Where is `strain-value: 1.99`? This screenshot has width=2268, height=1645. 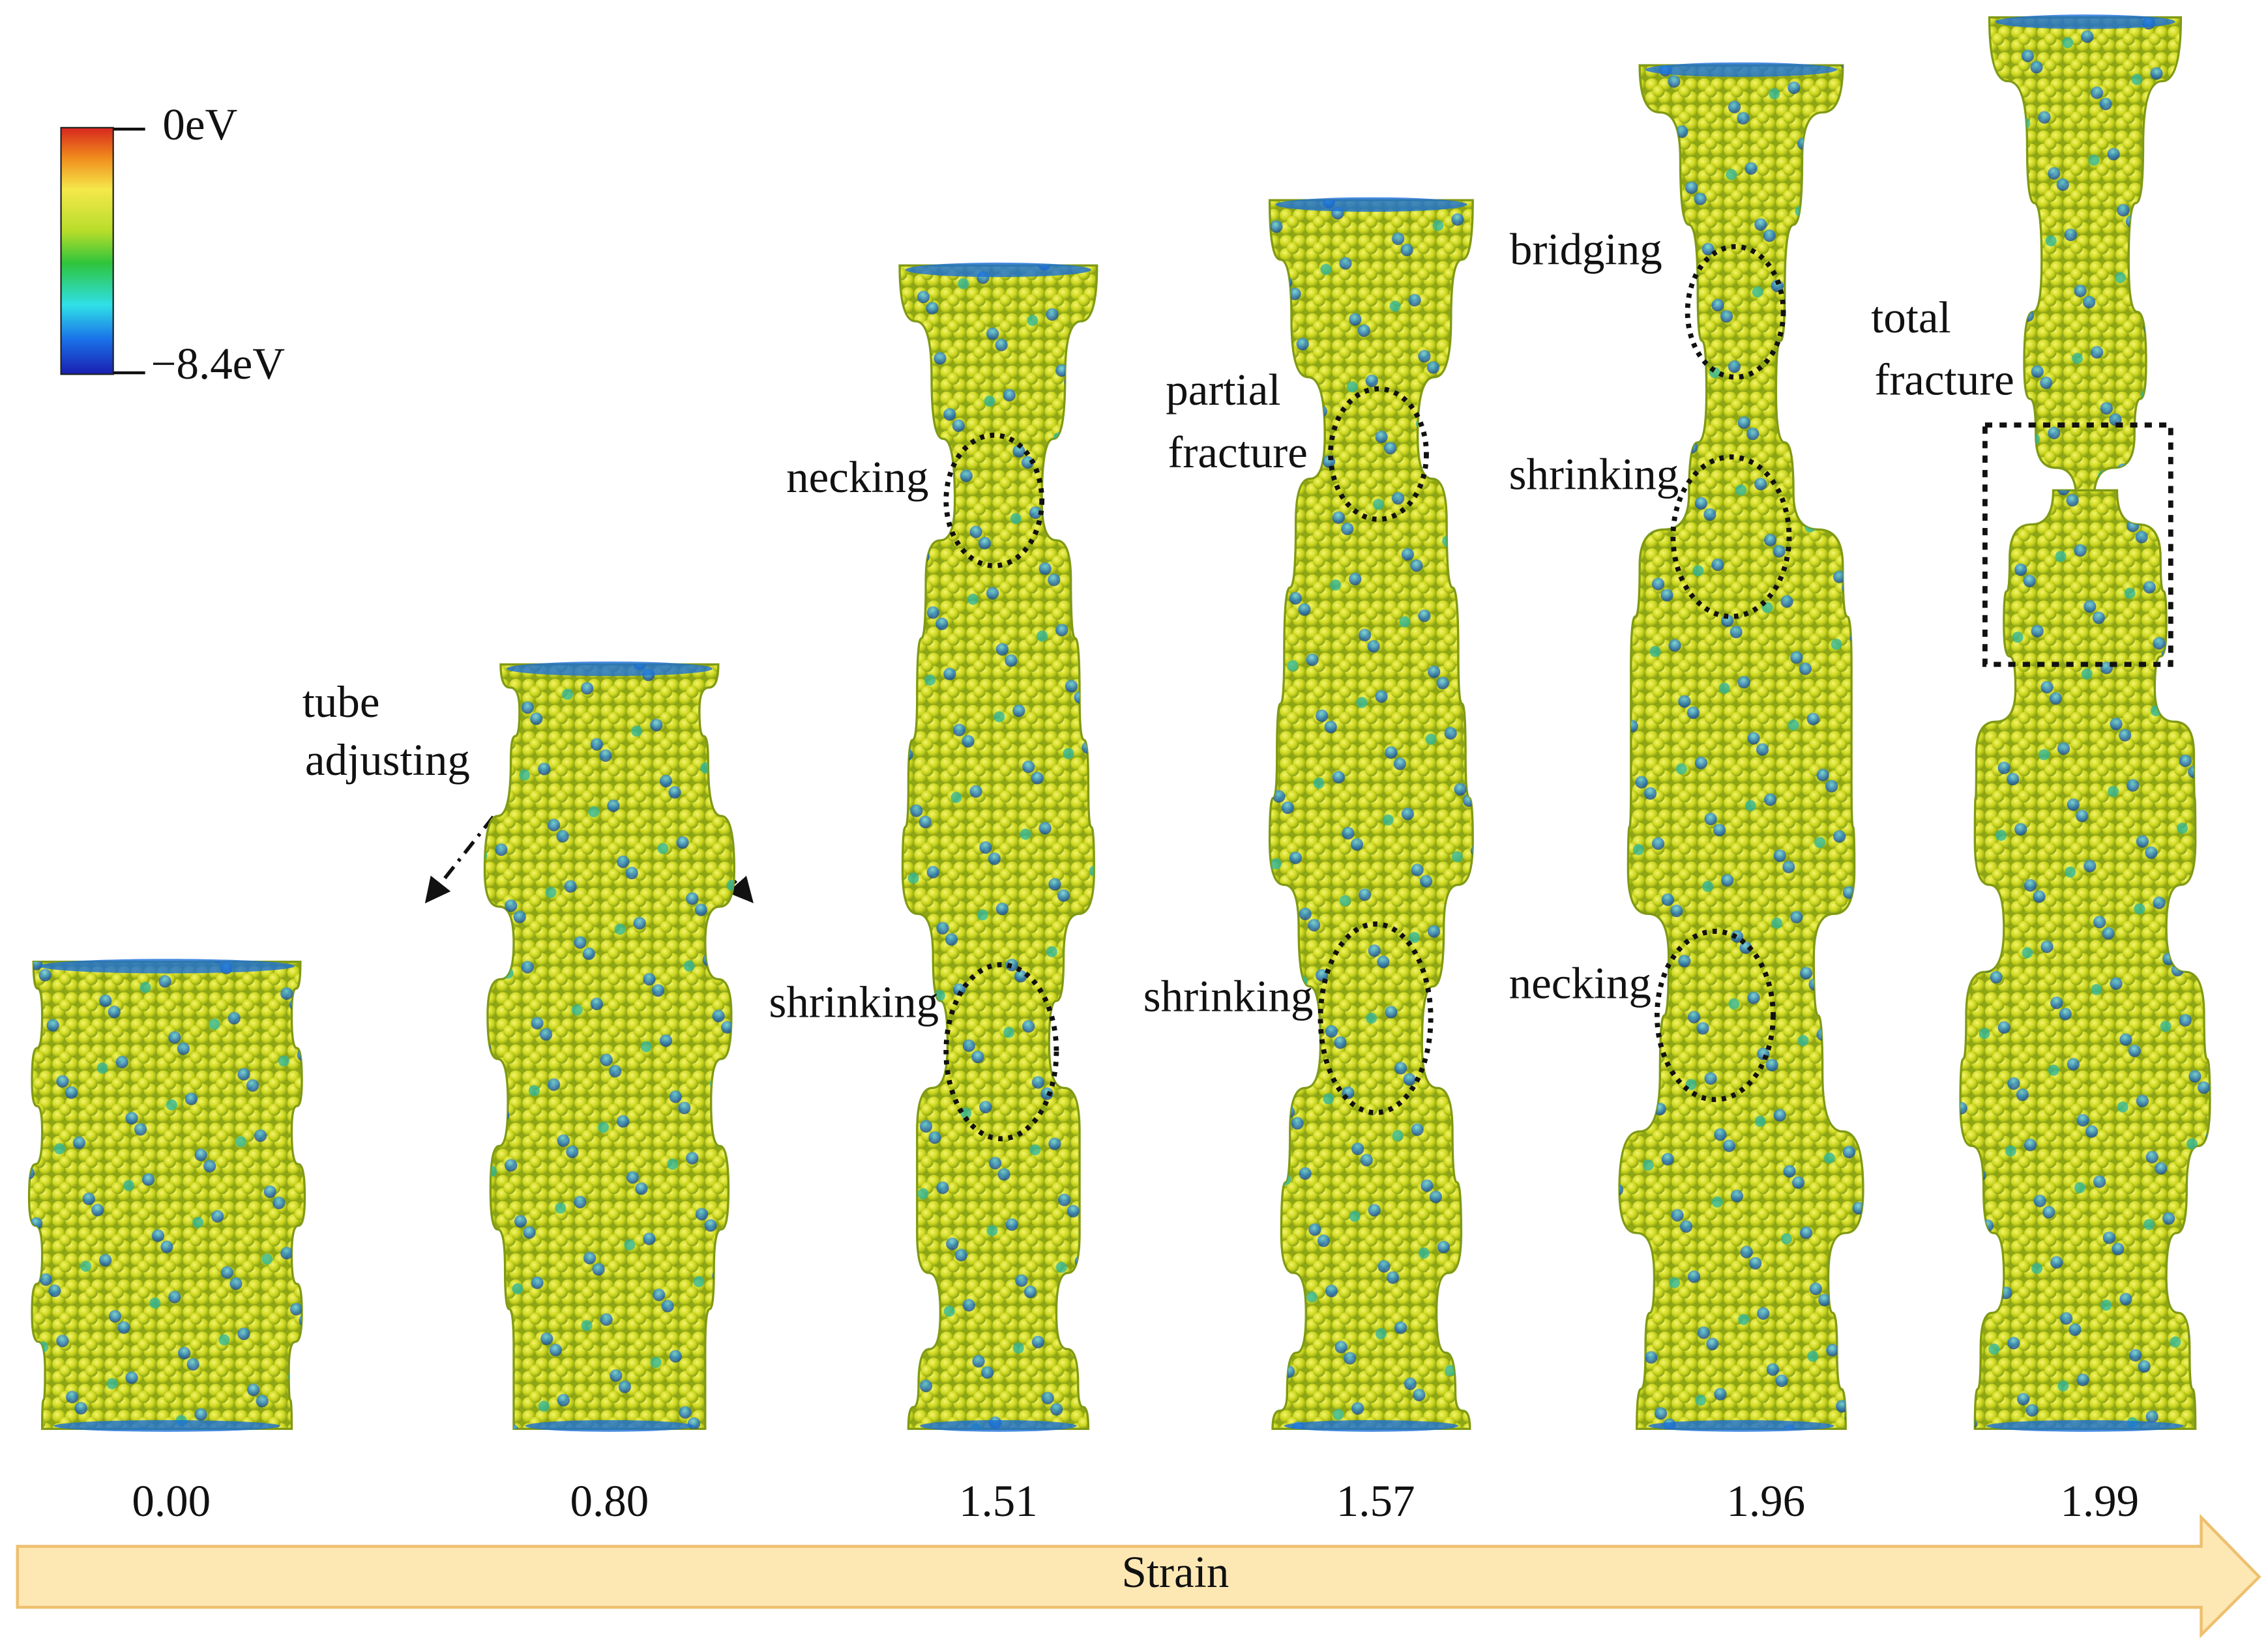 strain-value: 1.99 is located at coordinates (2099, 1501).